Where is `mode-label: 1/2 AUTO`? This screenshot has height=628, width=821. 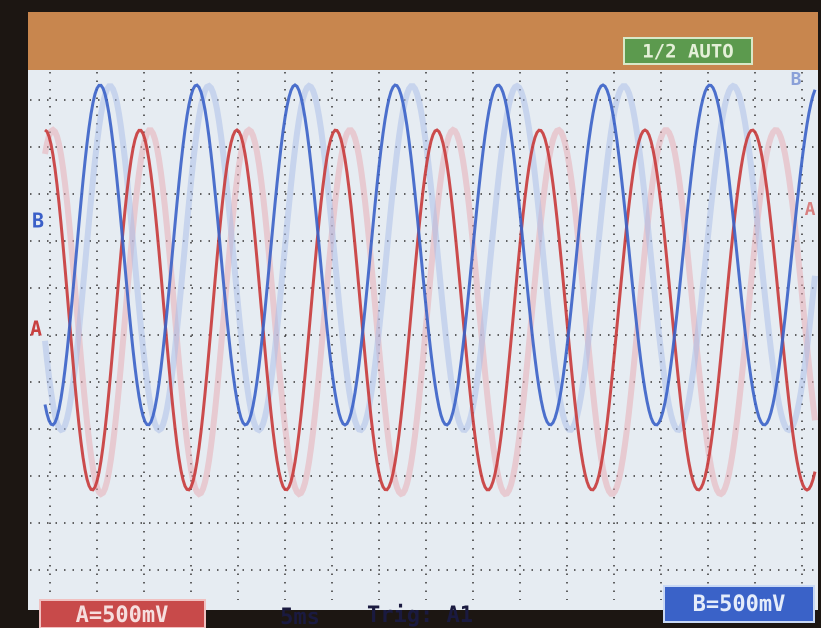
mode-label: 1/2 AUTO is located at coordinates (688, 52).